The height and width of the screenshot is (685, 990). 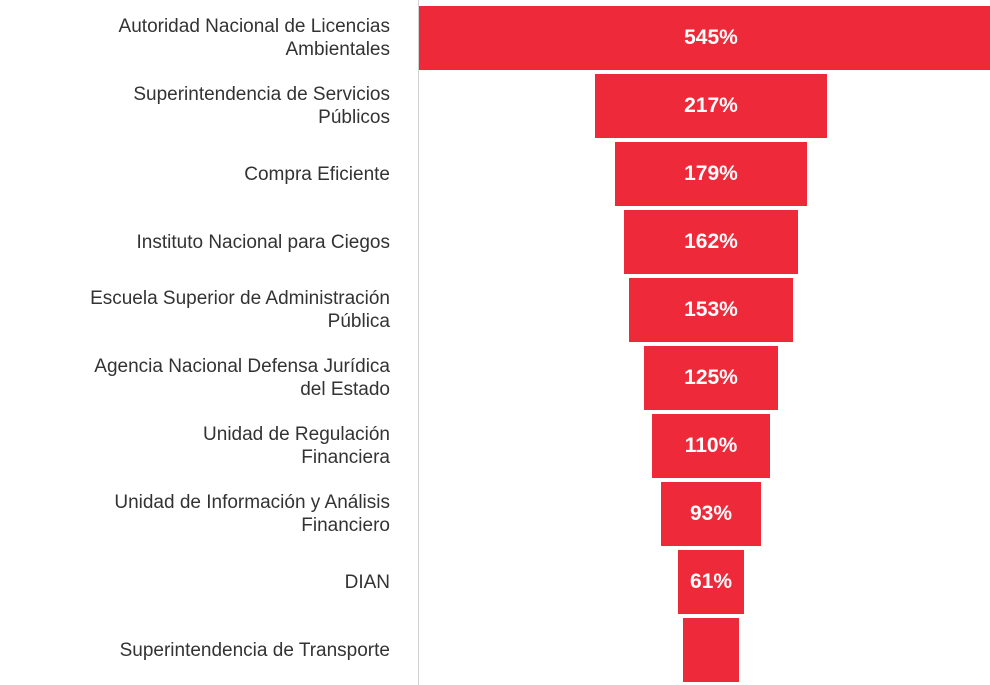 I want to click on value-label: 125%, so click(x=711, y=377).